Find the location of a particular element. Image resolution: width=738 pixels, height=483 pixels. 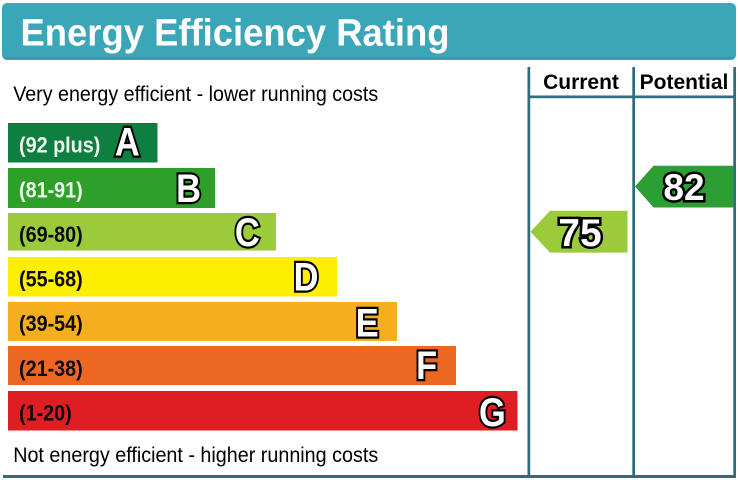

svg-text: F is located at coordinates (426, 365).